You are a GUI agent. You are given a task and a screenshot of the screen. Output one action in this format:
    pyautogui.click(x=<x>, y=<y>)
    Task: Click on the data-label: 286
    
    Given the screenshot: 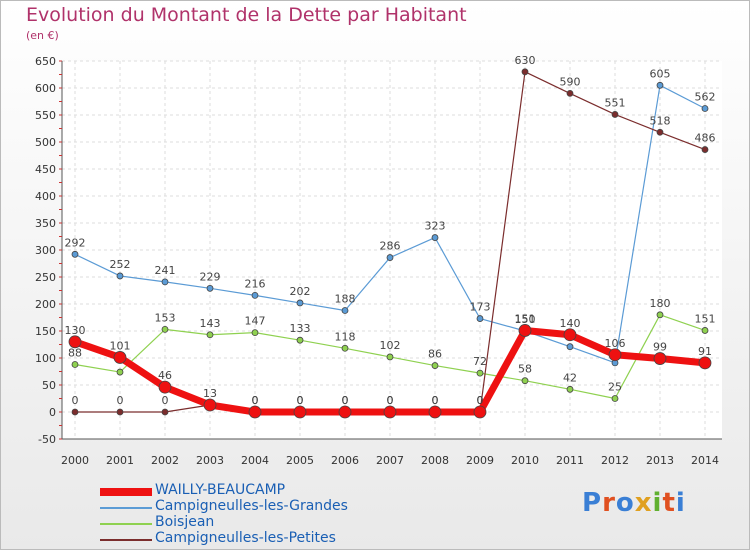 What is the action you would take?
    pyautogui.click(x=390, y=246)
    